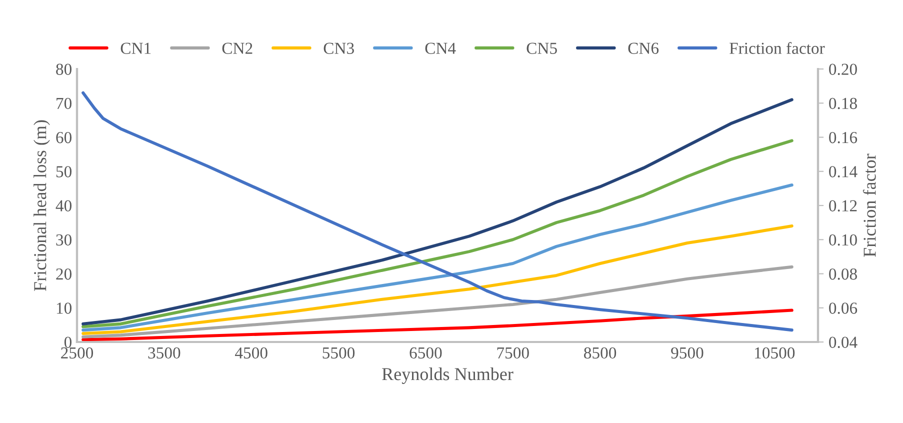 This screenshot has height=423, width=903. I want to click on legend-label: CN6, so click(643, 48).